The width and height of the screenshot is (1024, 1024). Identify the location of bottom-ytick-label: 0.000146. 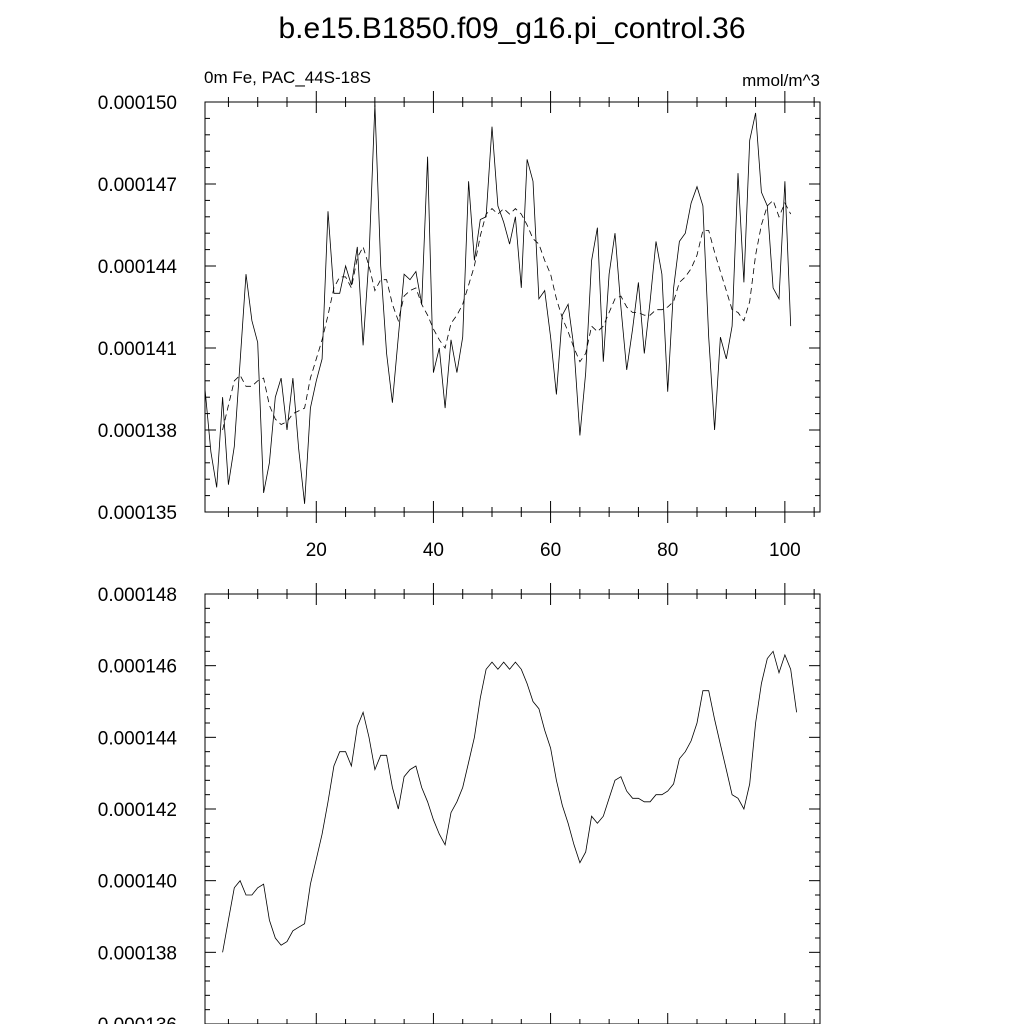
(137, 667).